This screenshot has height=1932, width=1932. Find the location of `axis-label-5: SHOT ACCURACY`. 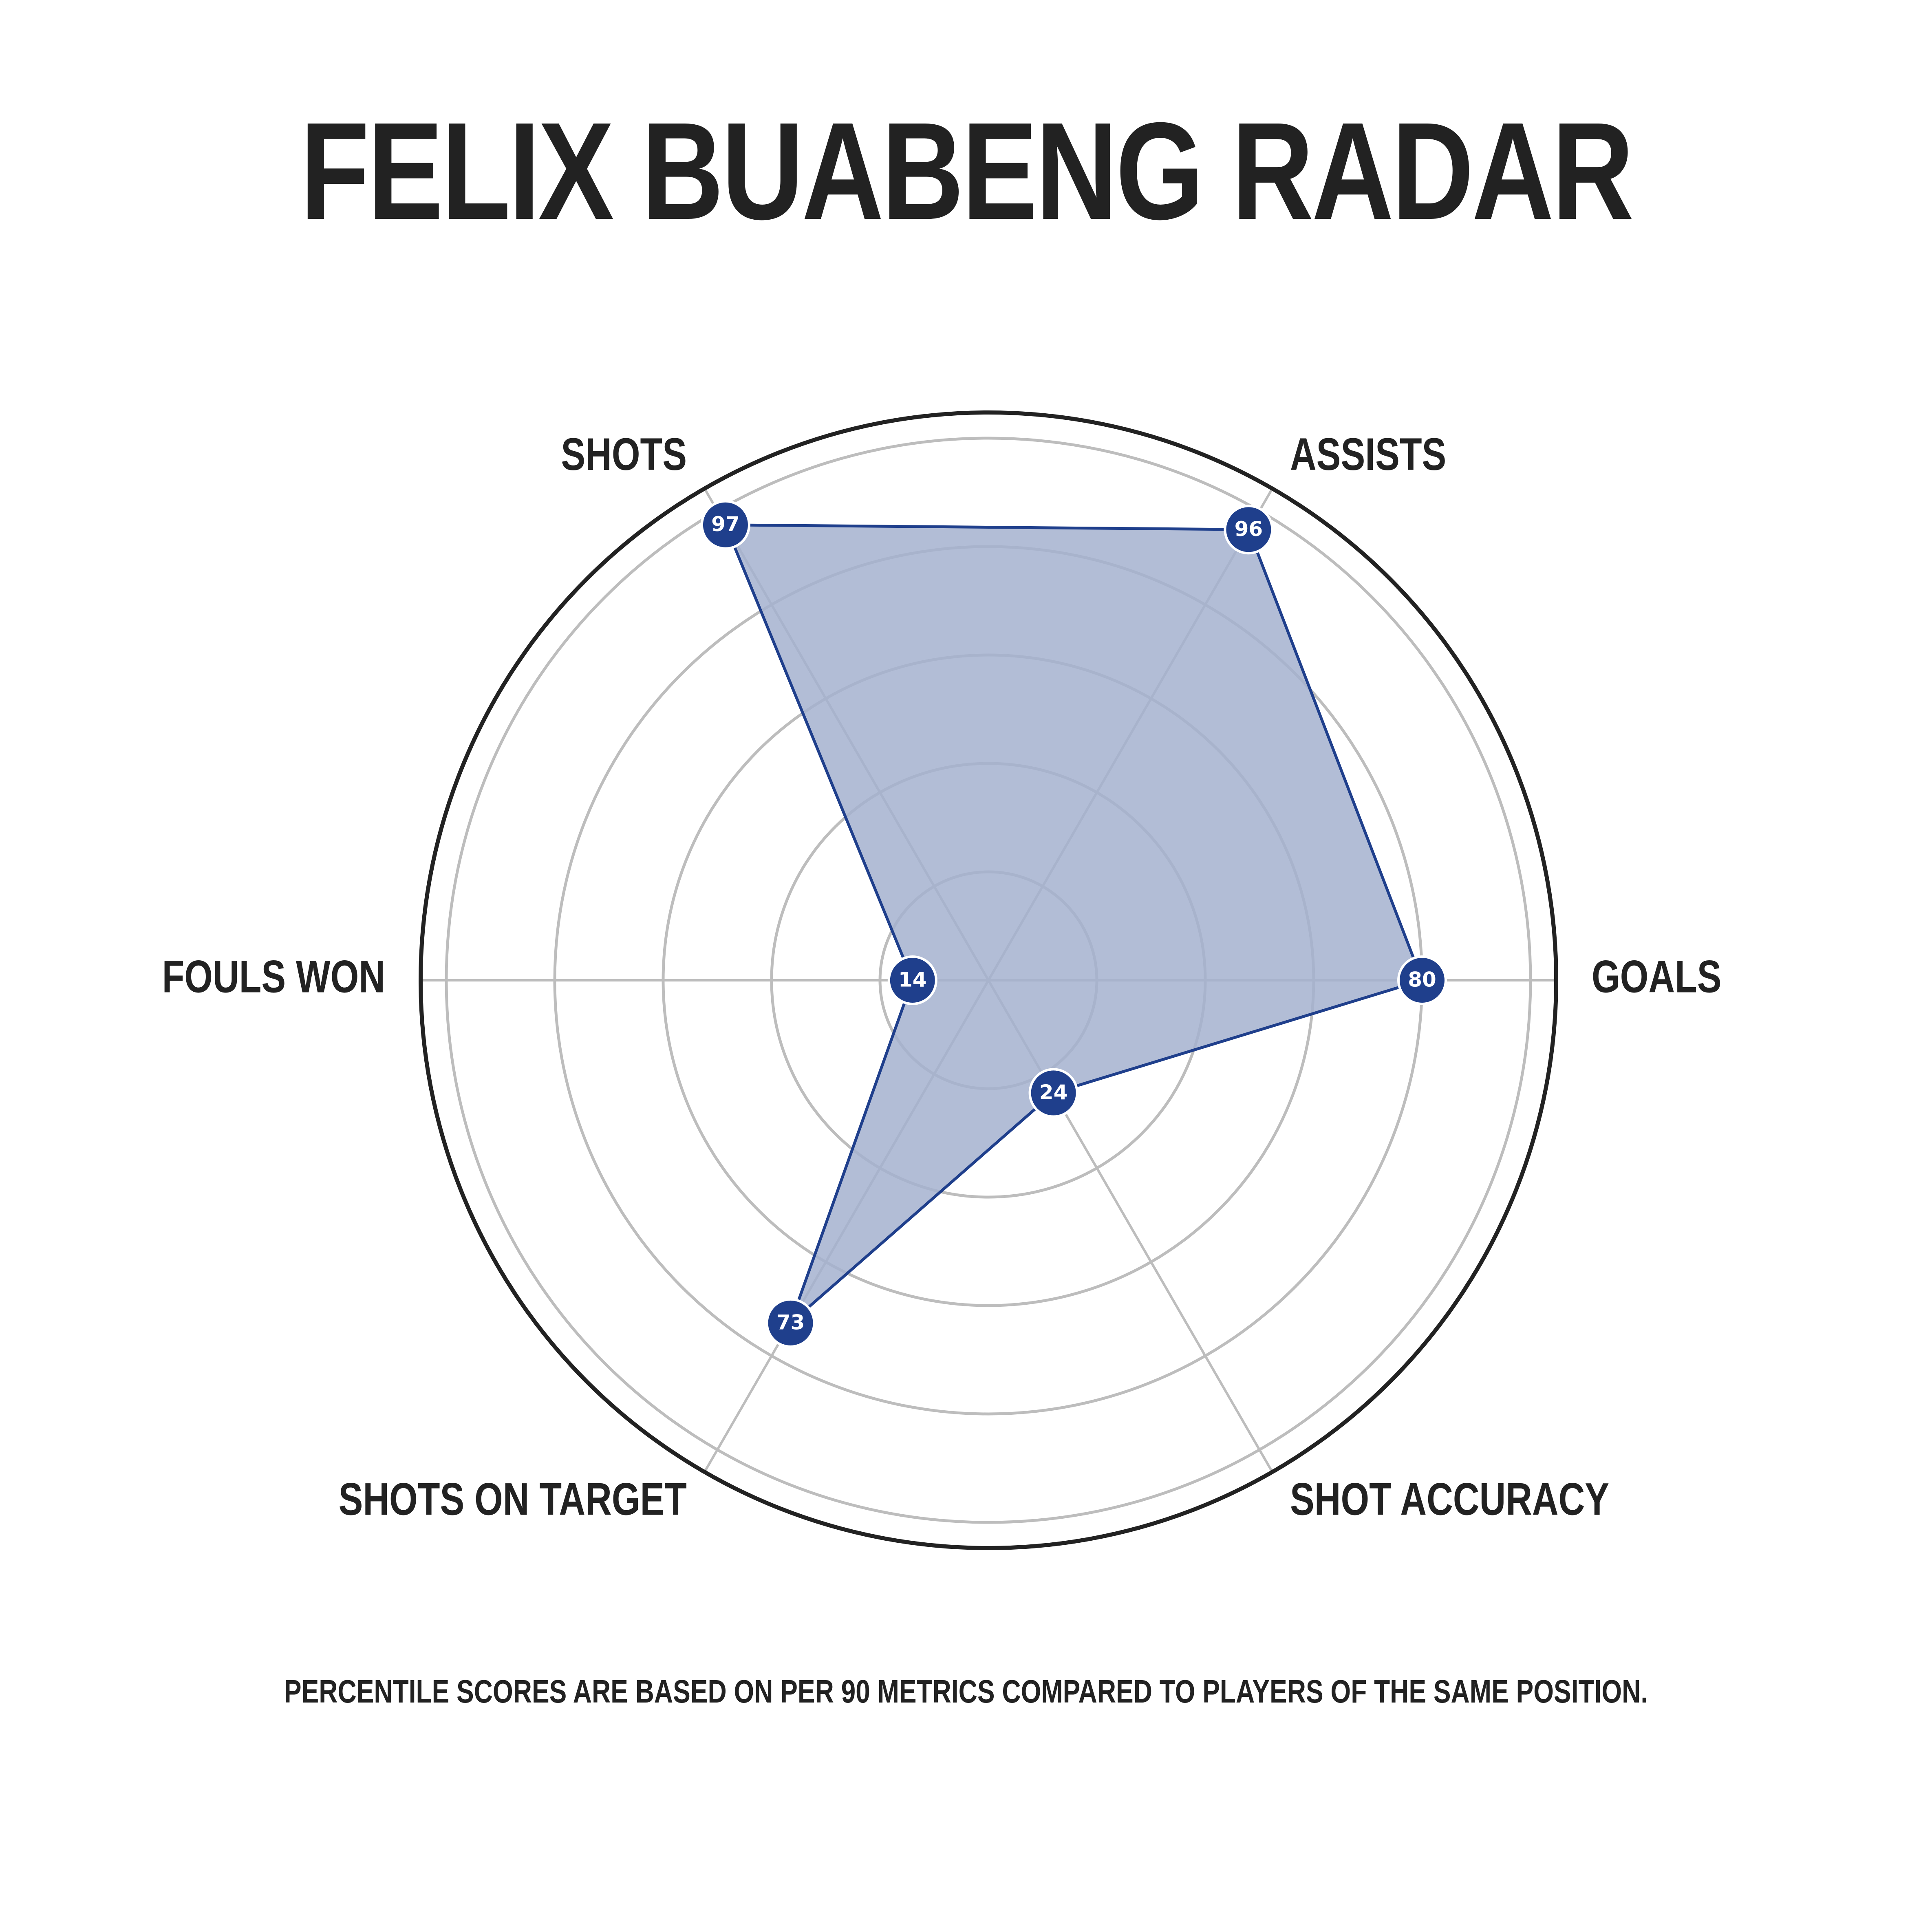

axis-label-5: SHOT ACCURACY is located at coordinates (1449, 1499).